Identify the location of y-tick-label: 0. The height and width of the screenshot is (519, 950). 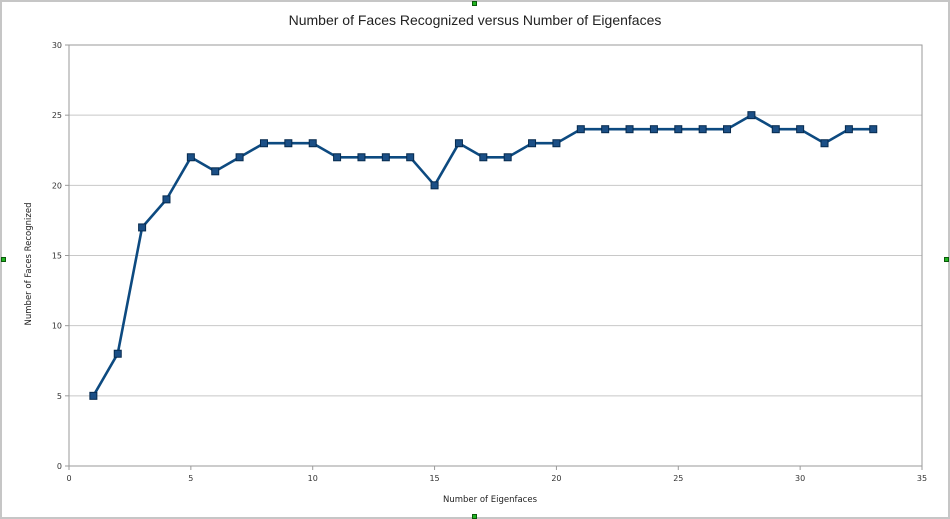
(59, 466).